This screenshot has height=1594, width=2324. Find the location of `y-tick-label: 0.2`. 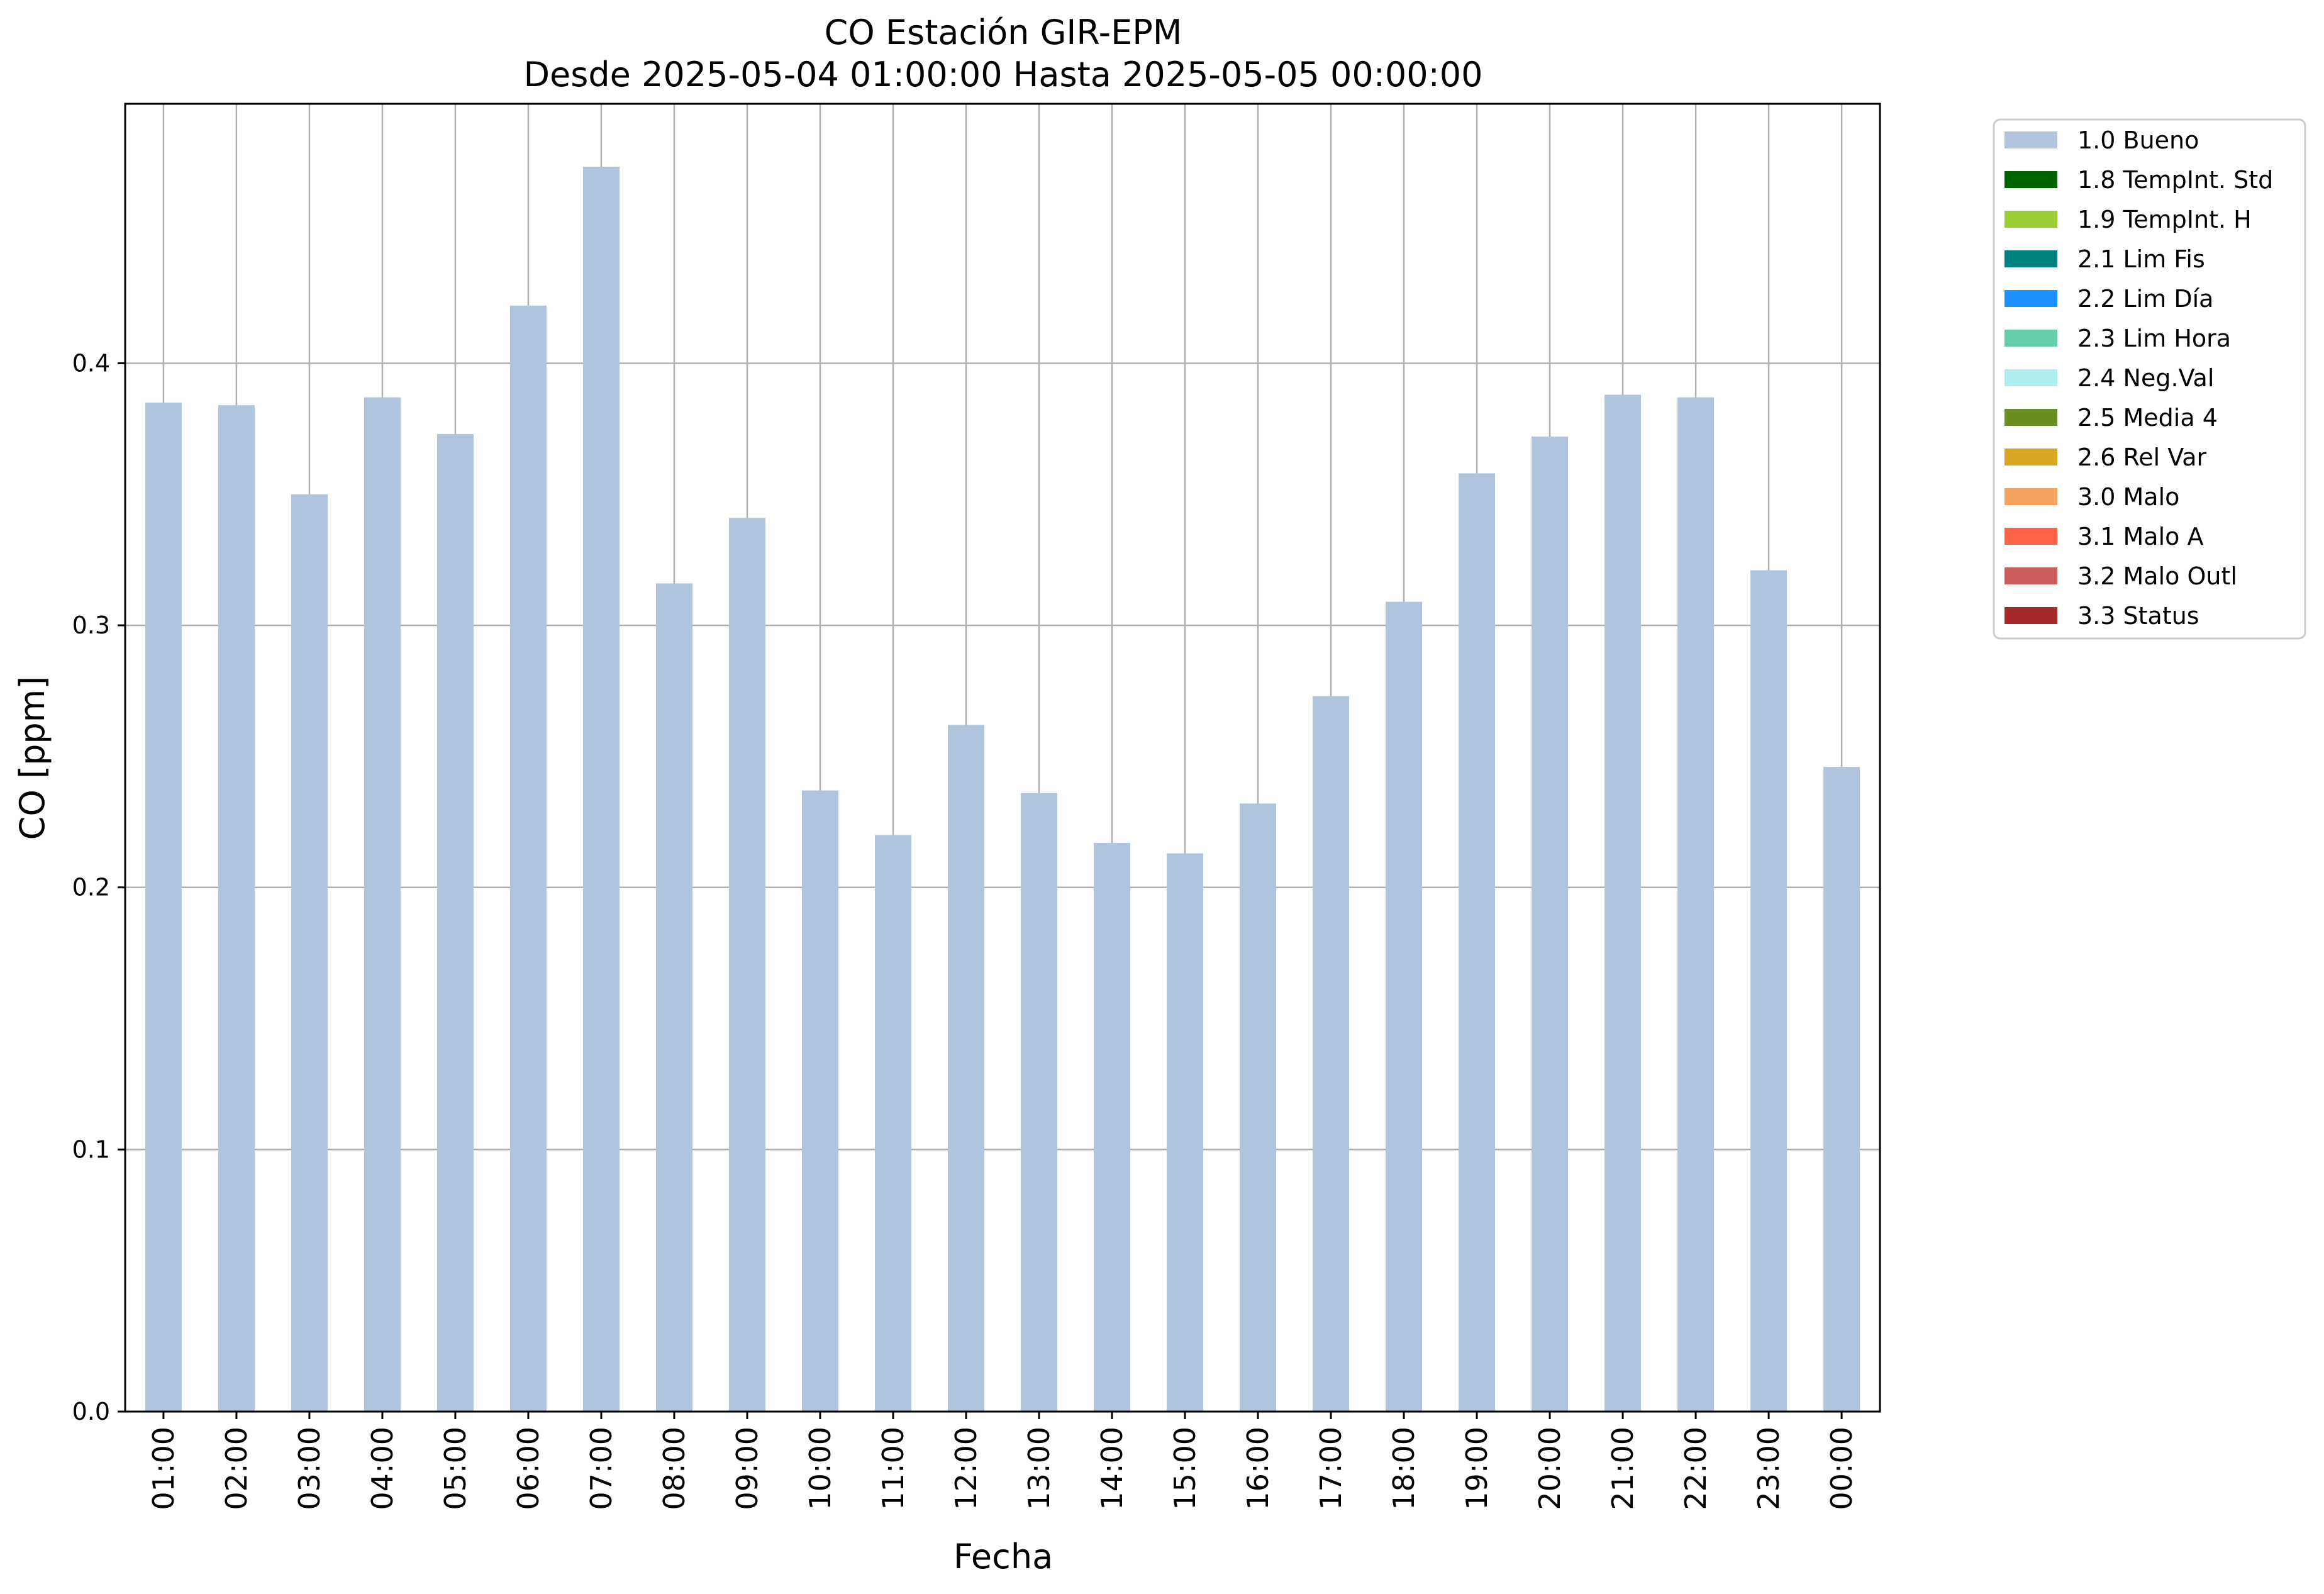

y-tick-label: 0.2 is located at coordinates (91, 887).